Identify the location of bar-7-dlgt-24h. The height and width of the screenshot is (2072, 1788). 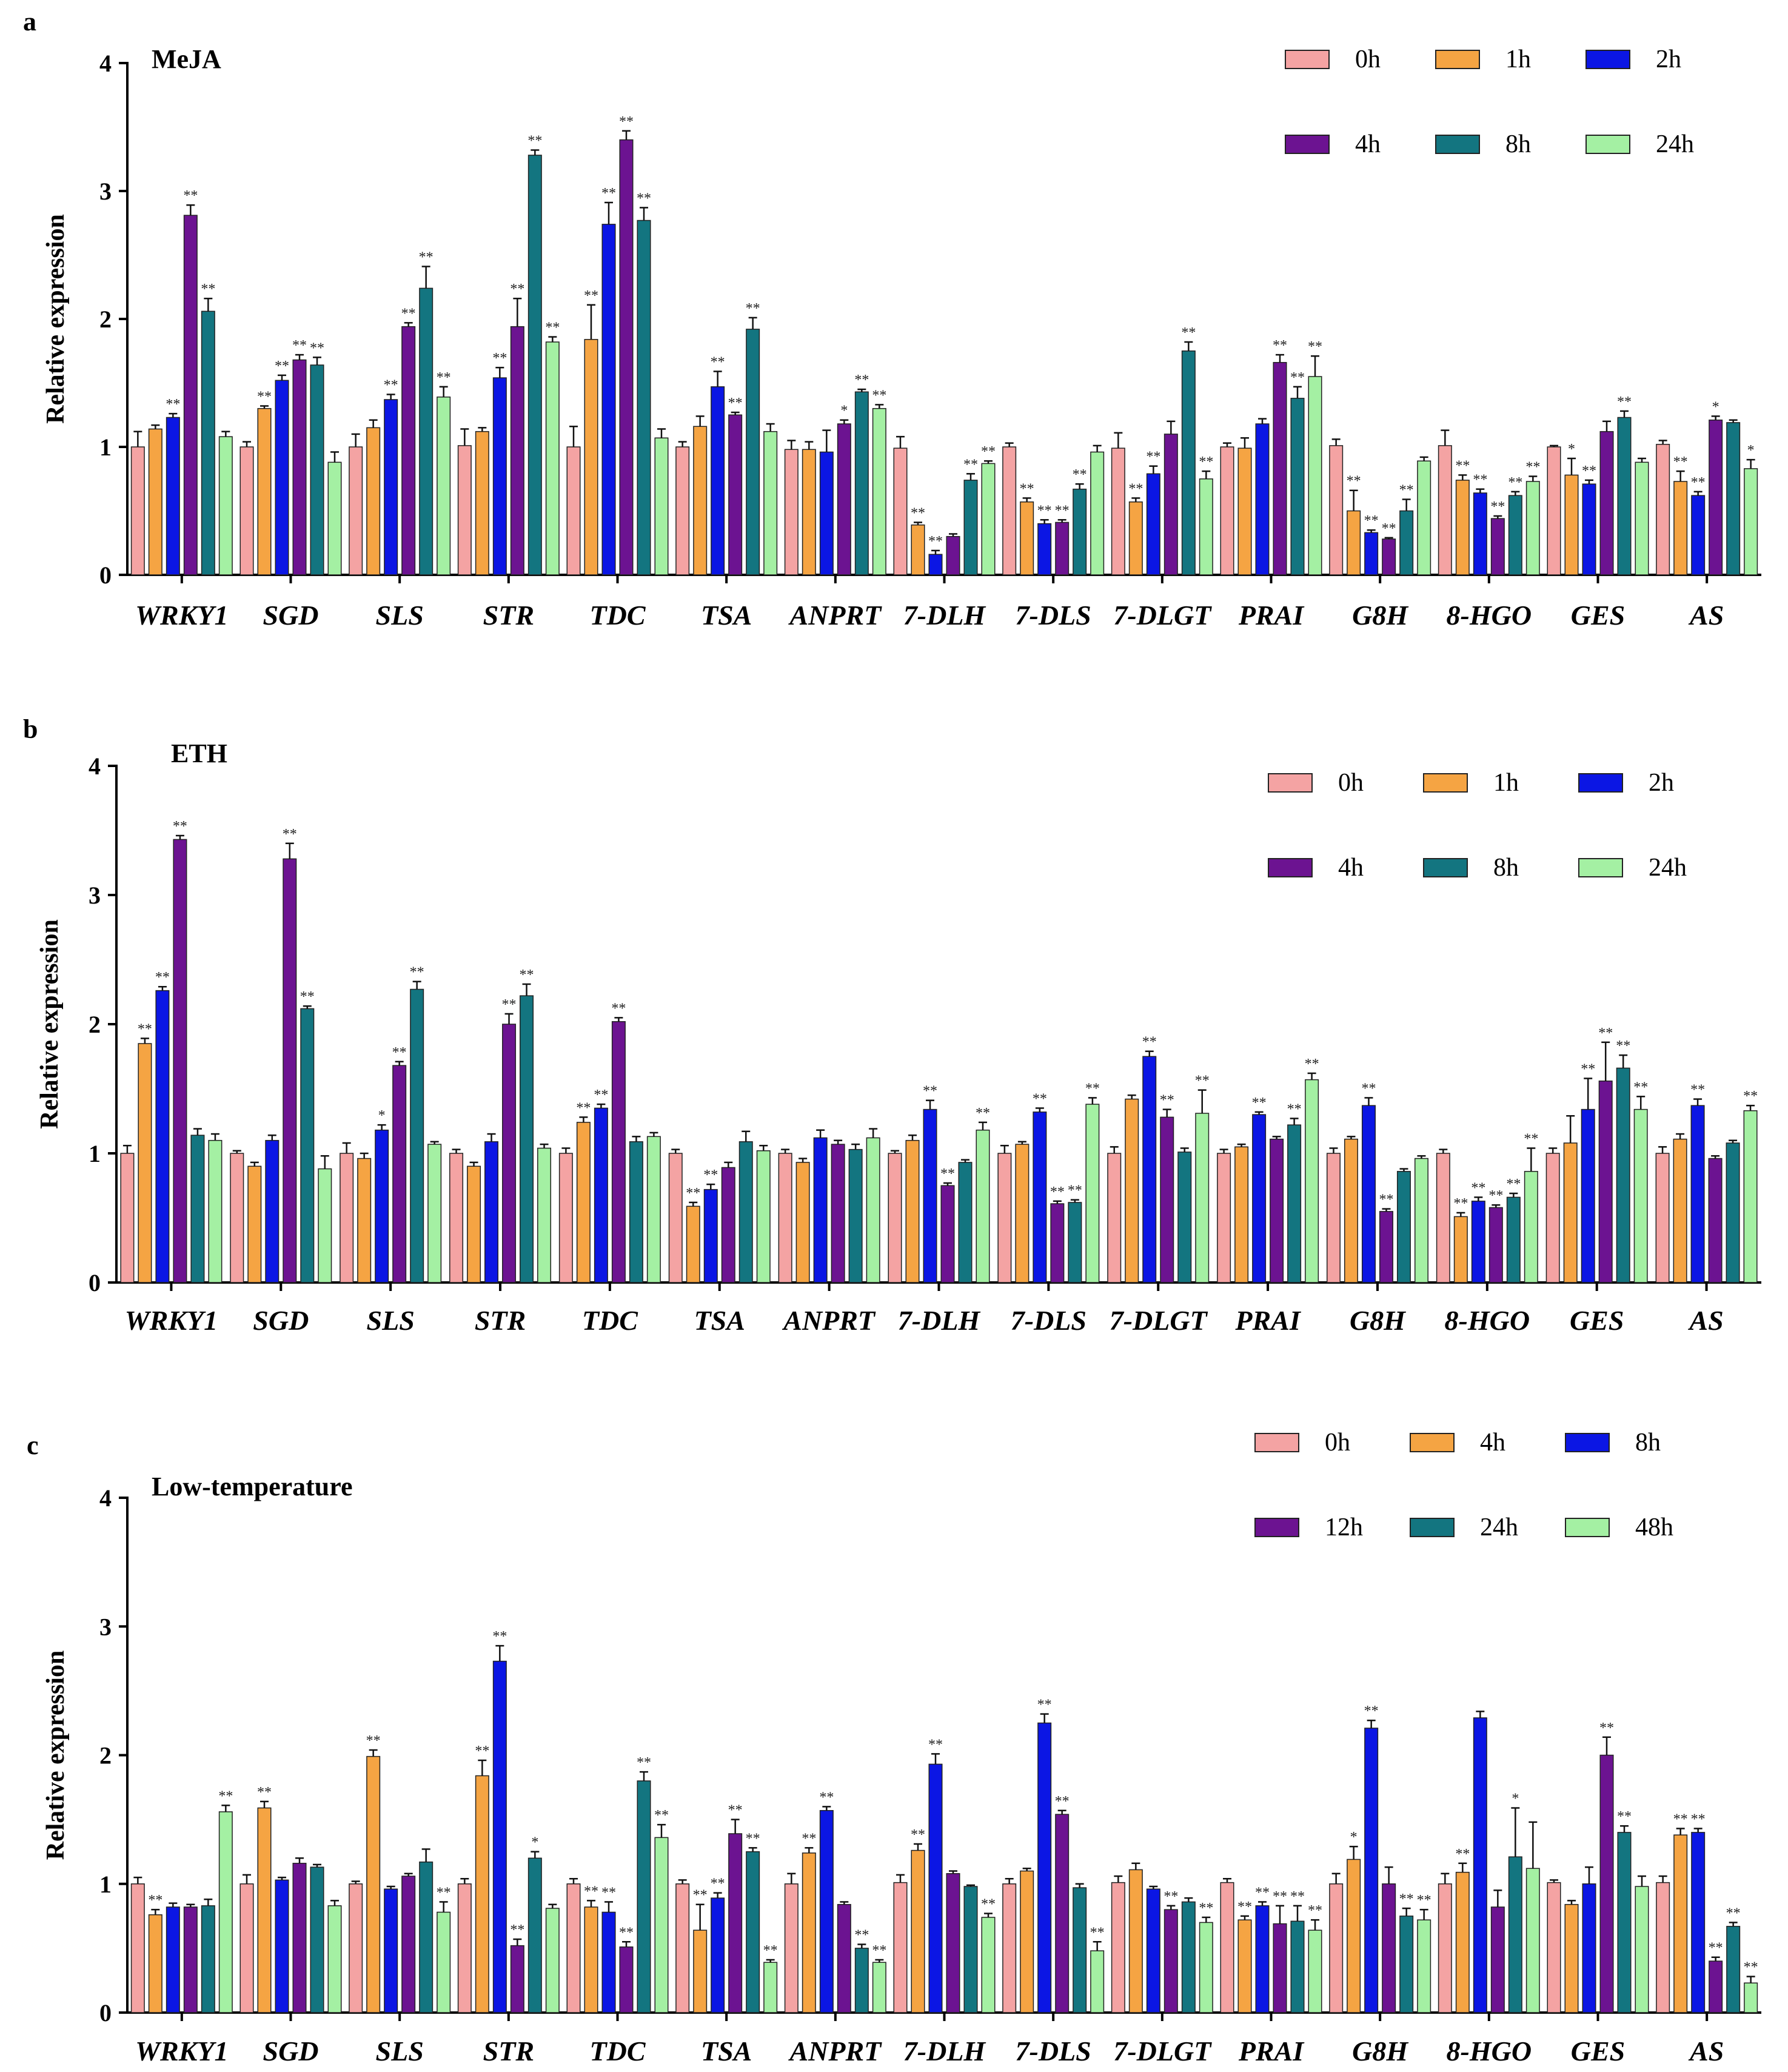
(1203, 1198).